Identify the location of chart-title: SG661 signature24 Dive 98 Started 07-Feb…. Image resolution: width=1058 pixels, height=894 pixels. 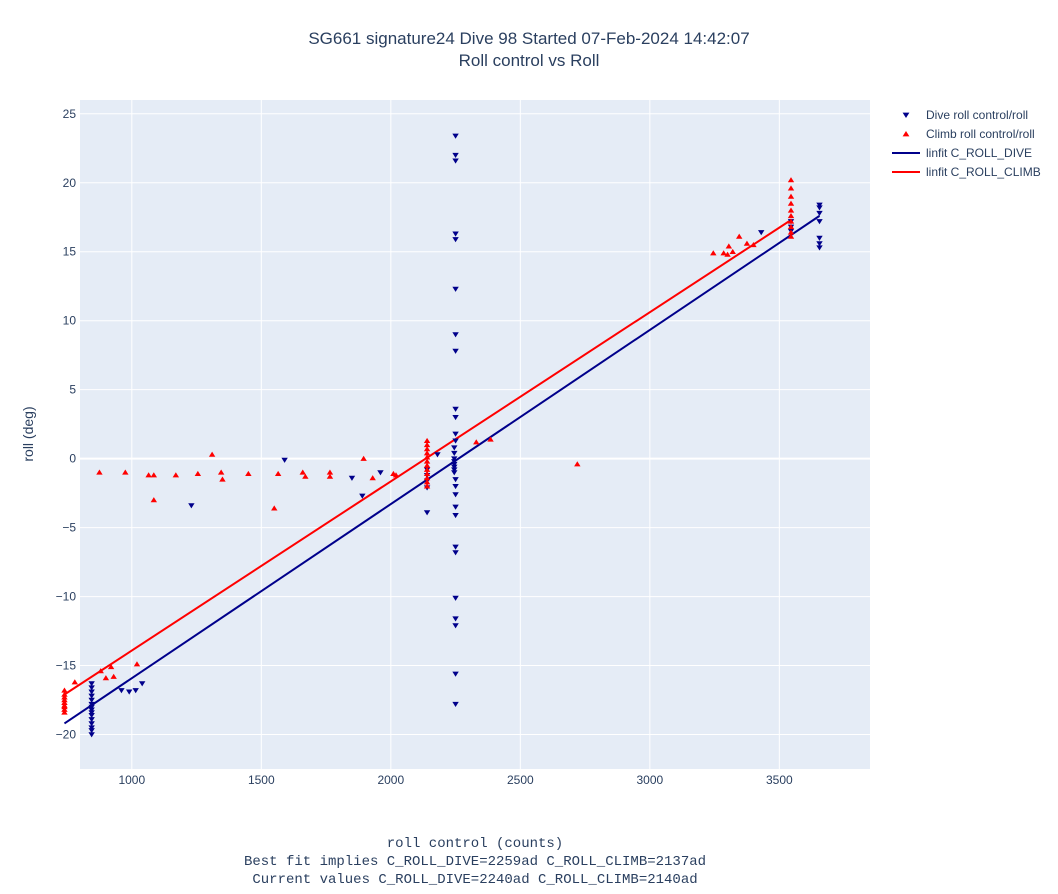
(529, 38).